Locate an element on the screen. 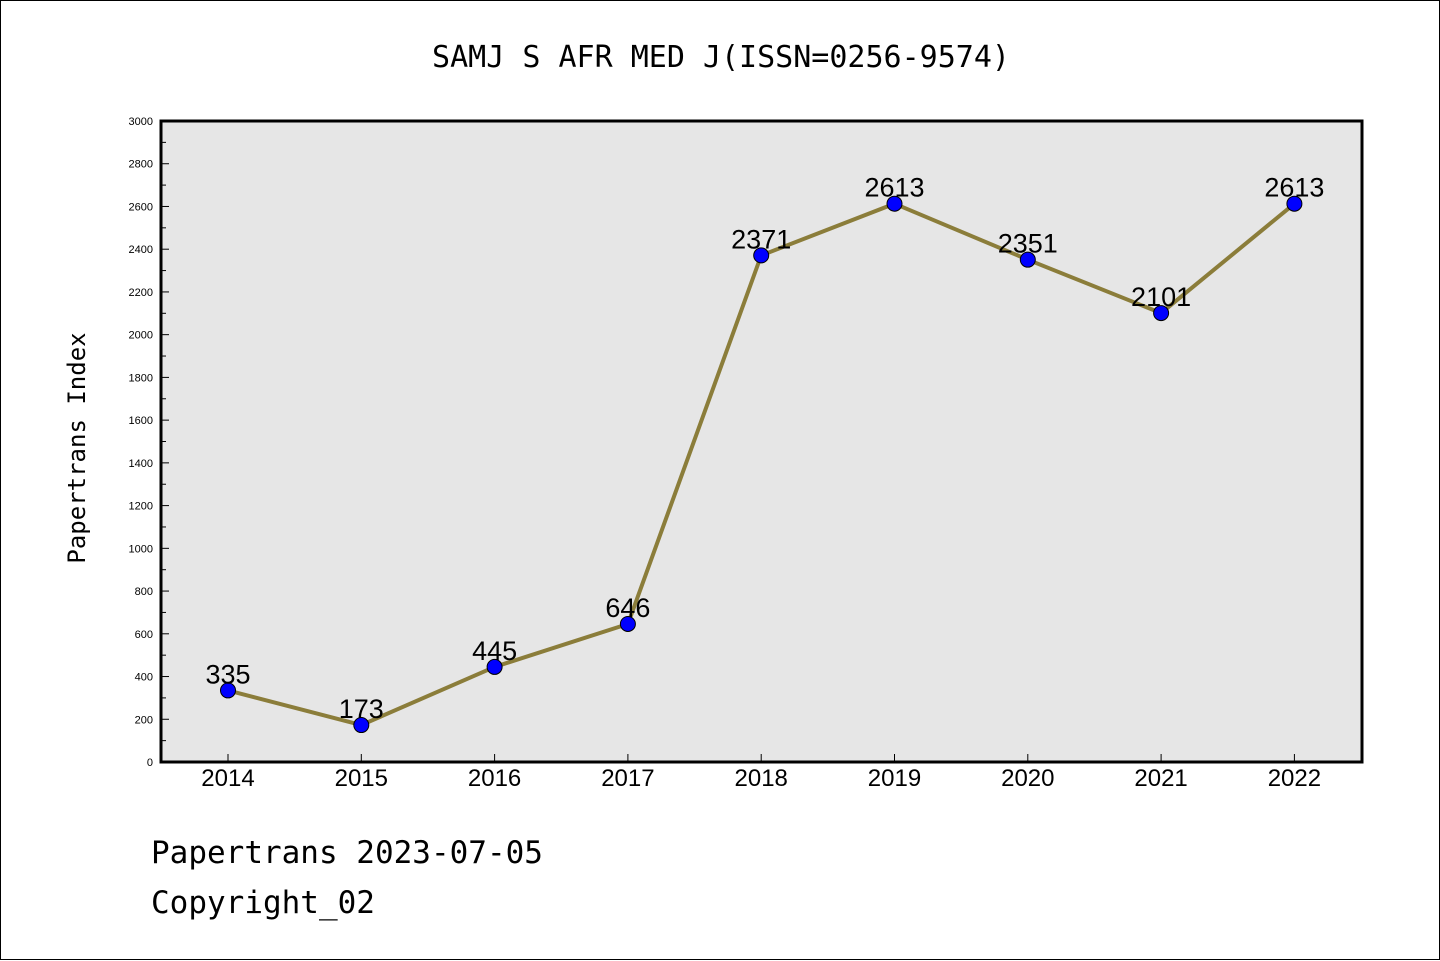 The width and height of the screenshot is (1440, 961). y-tick-label: 1600 is located at coordinates (141, 421).